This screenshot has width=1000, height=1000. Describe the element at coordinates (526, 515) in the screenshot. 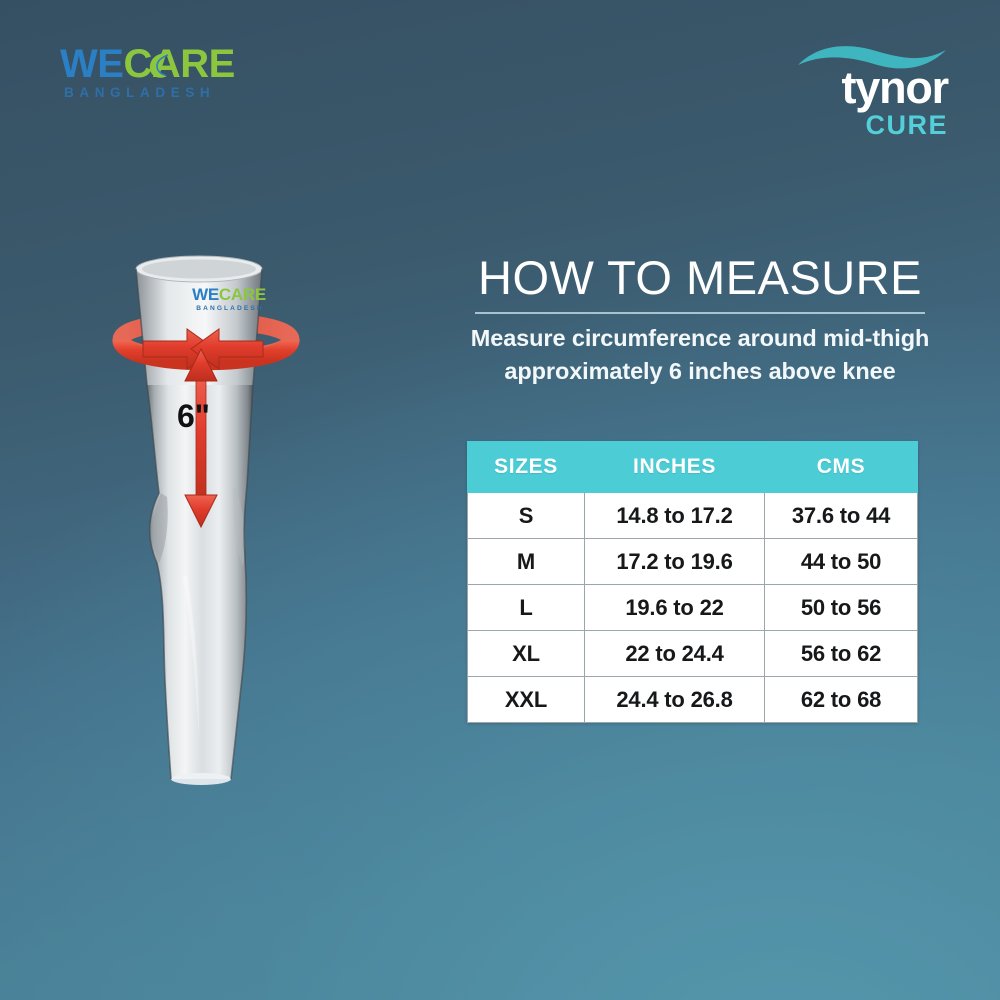

I see `cell-size: S` at that location.